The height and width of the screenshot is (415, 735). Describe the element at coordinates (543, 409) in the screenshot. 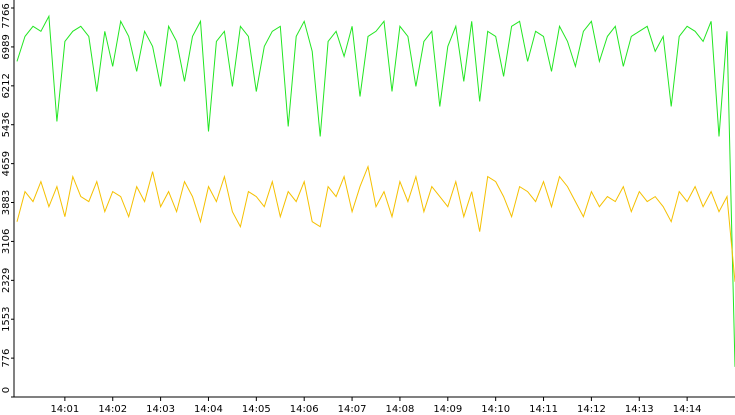

I see `x-tick-label: 14:11` at that location.